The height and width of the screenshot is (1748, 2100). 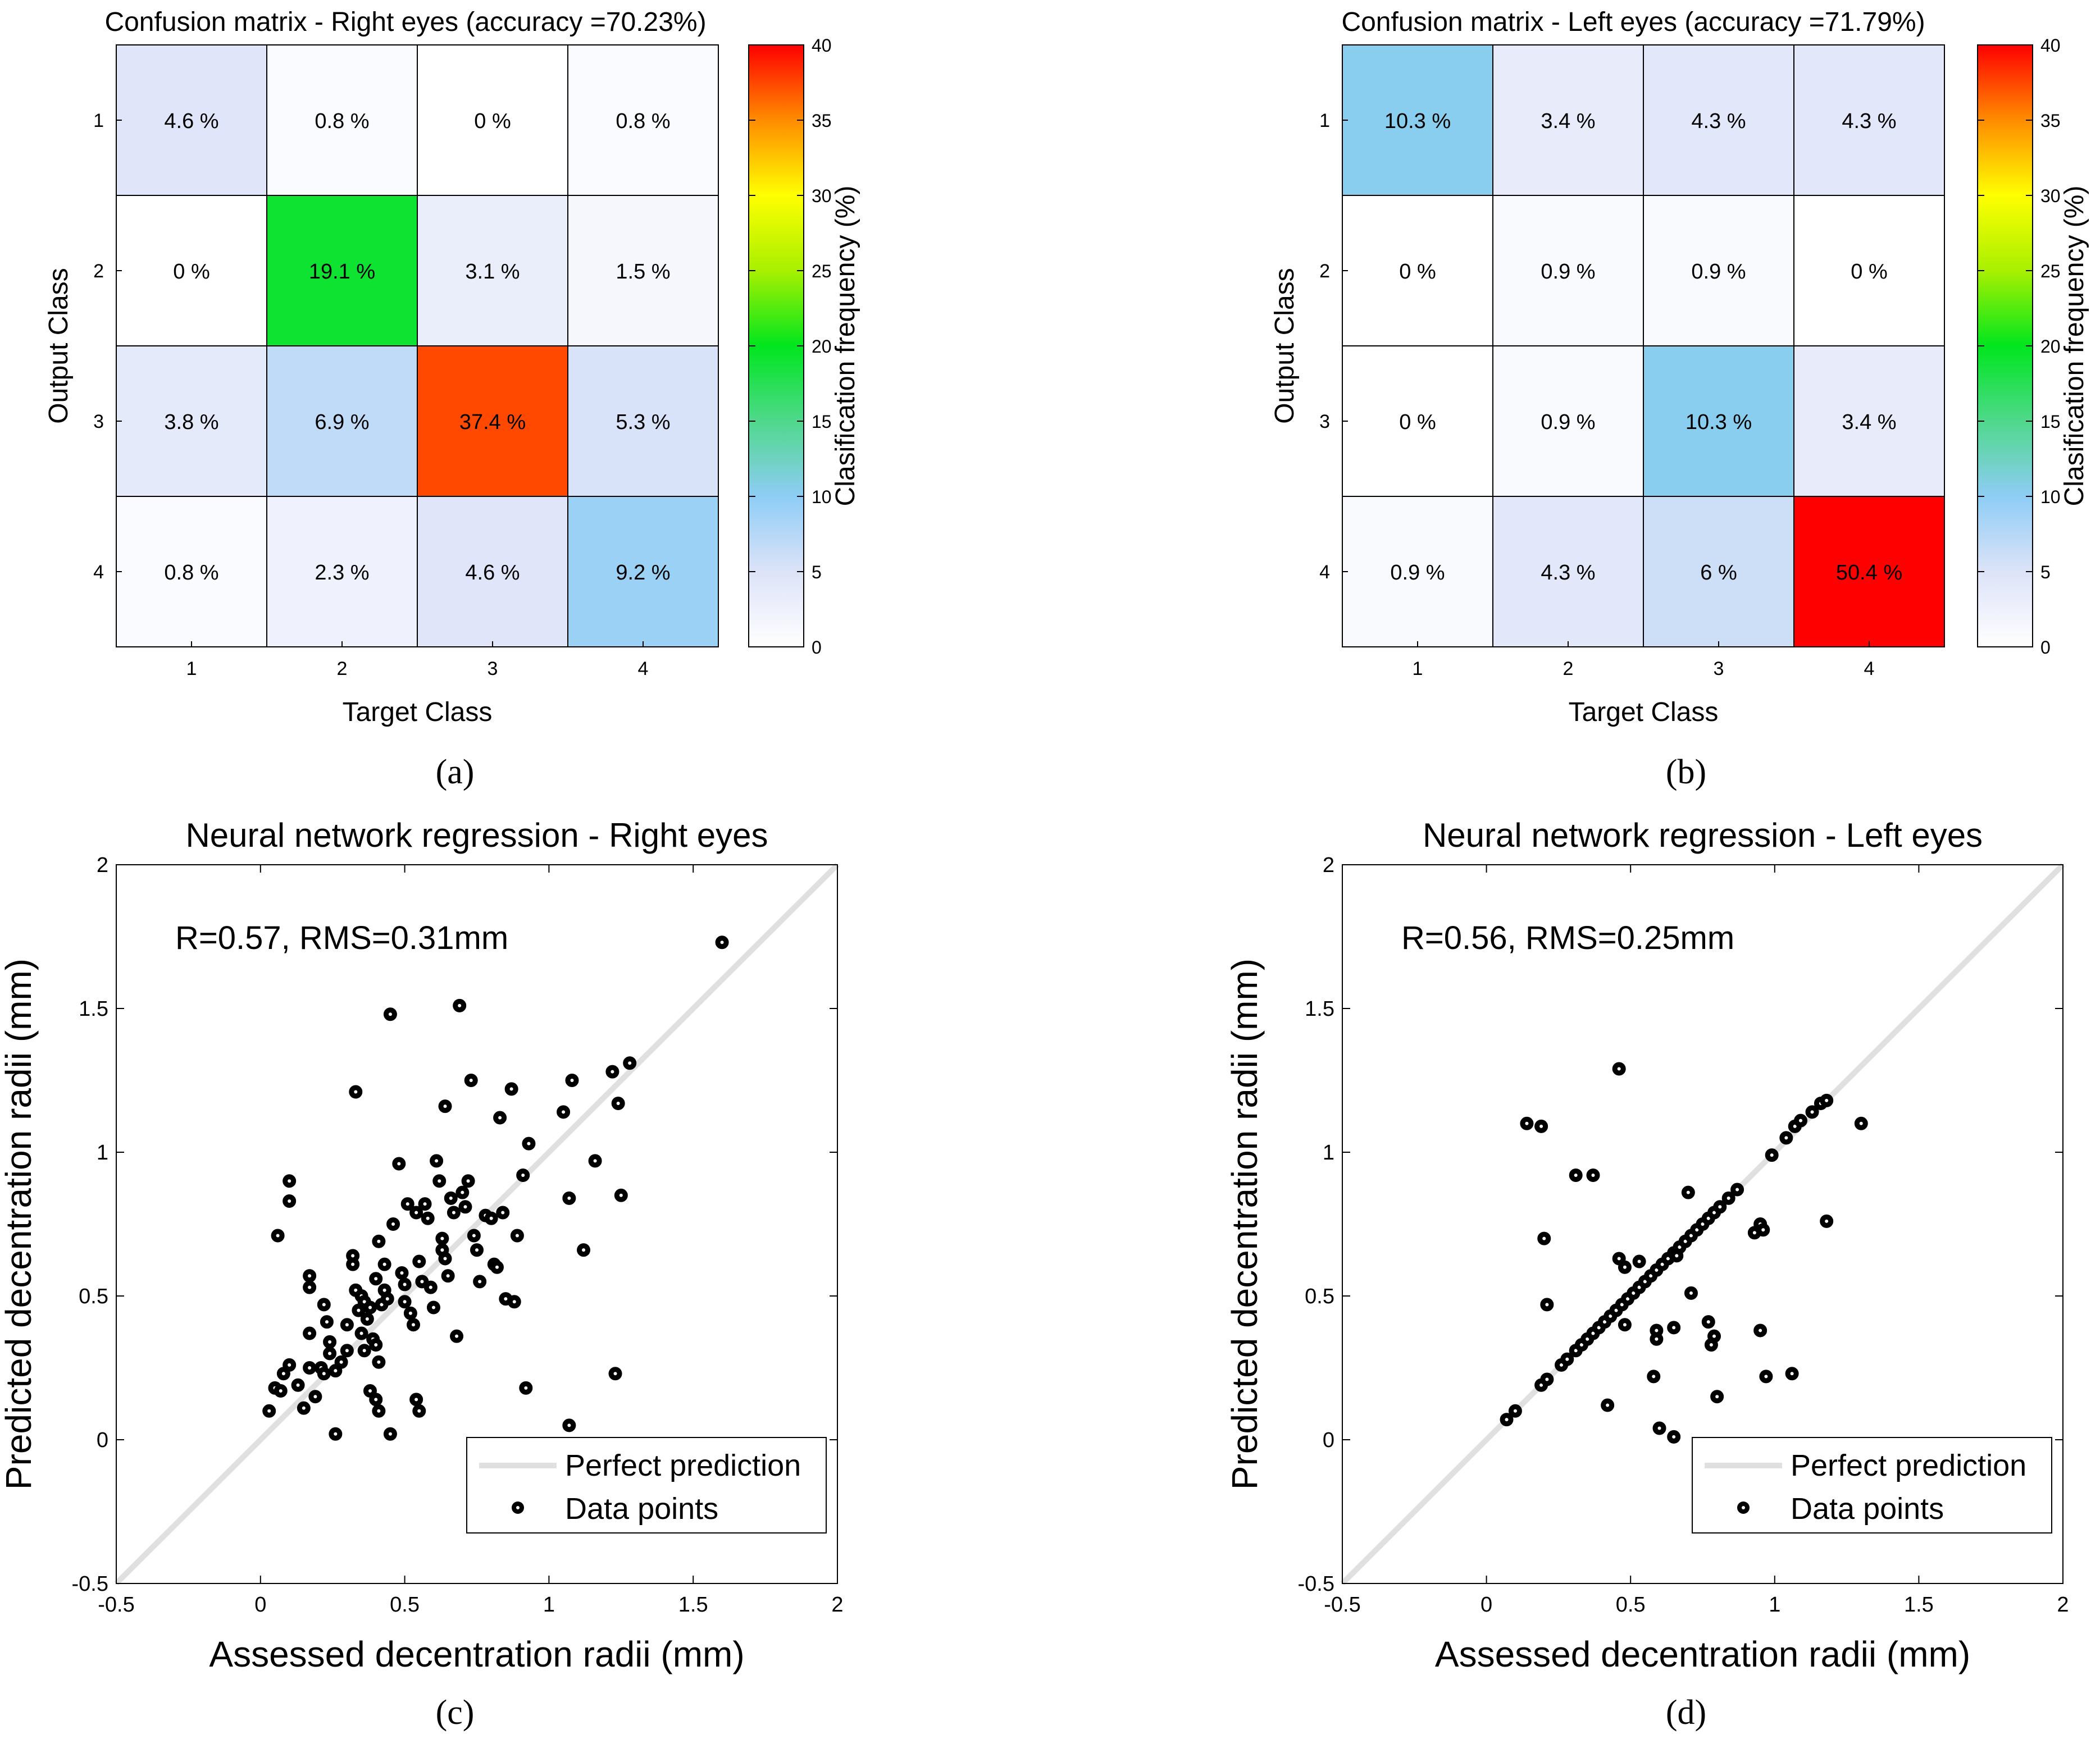 What do you see at coordinates (1320, 1296) in the screenshot?
I see `y-tick-label: 0.5` at bounding box center [1320, 1296].